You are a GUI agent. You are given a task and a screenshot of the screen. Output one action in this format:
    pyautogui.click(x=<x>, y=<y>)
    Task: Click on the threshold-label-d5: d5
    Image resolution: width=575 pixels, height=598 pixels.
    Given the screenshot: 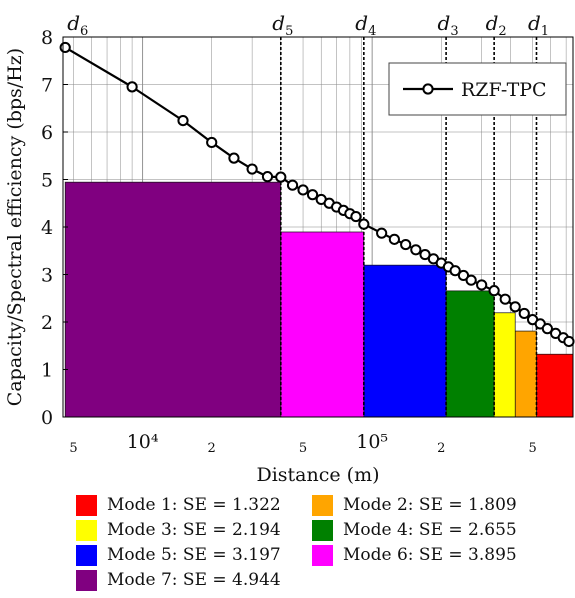 What is the action you would take?
    pyautogui.click(x=282, y=25)
    